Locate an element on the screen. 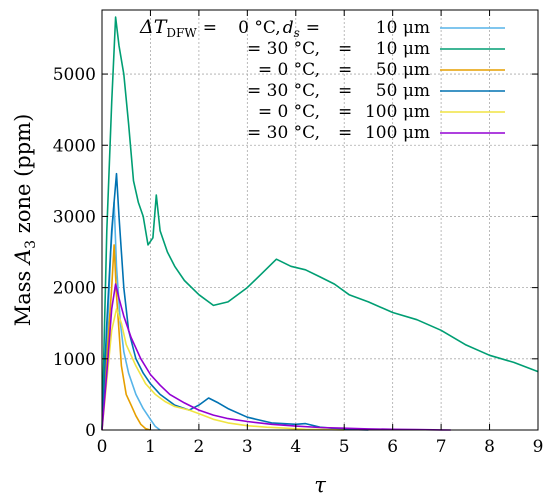 The height and width of the screenshot is (498, 550). legend-label-eq-6: = is located at coordinates (345, 133).